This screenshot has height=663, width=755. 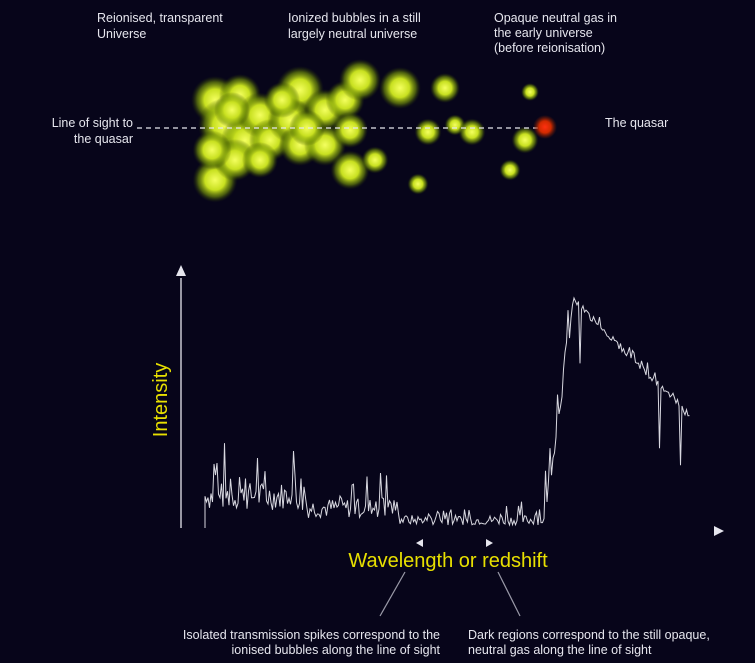 What do you see at coordinates (419, 543) in the screenshot?
I see `pointer-left` at bounding box center [419, 543].